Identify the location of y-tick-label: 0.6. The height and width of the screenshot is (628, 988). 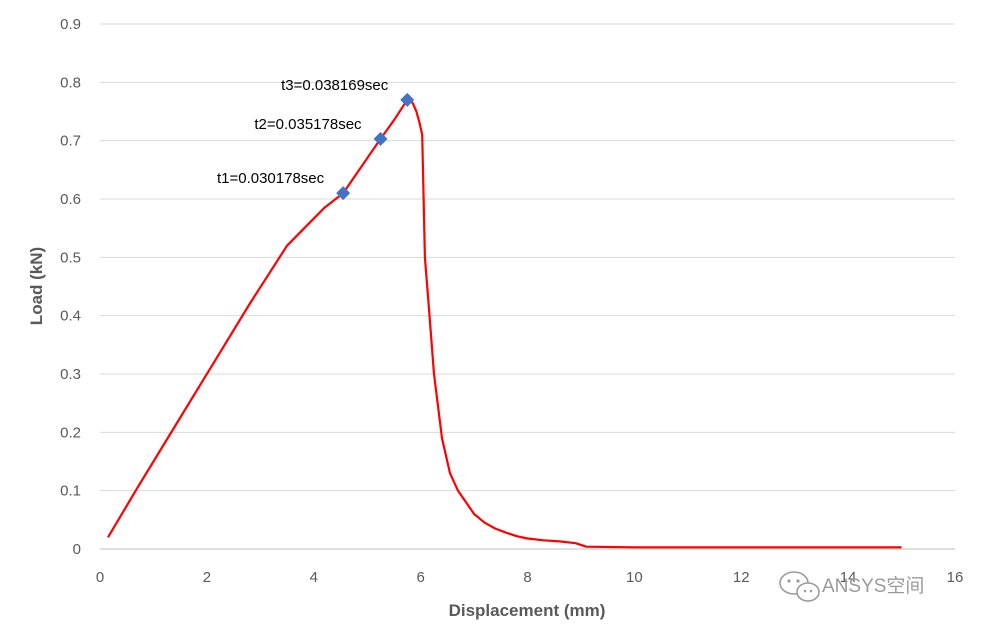
(70, 199).